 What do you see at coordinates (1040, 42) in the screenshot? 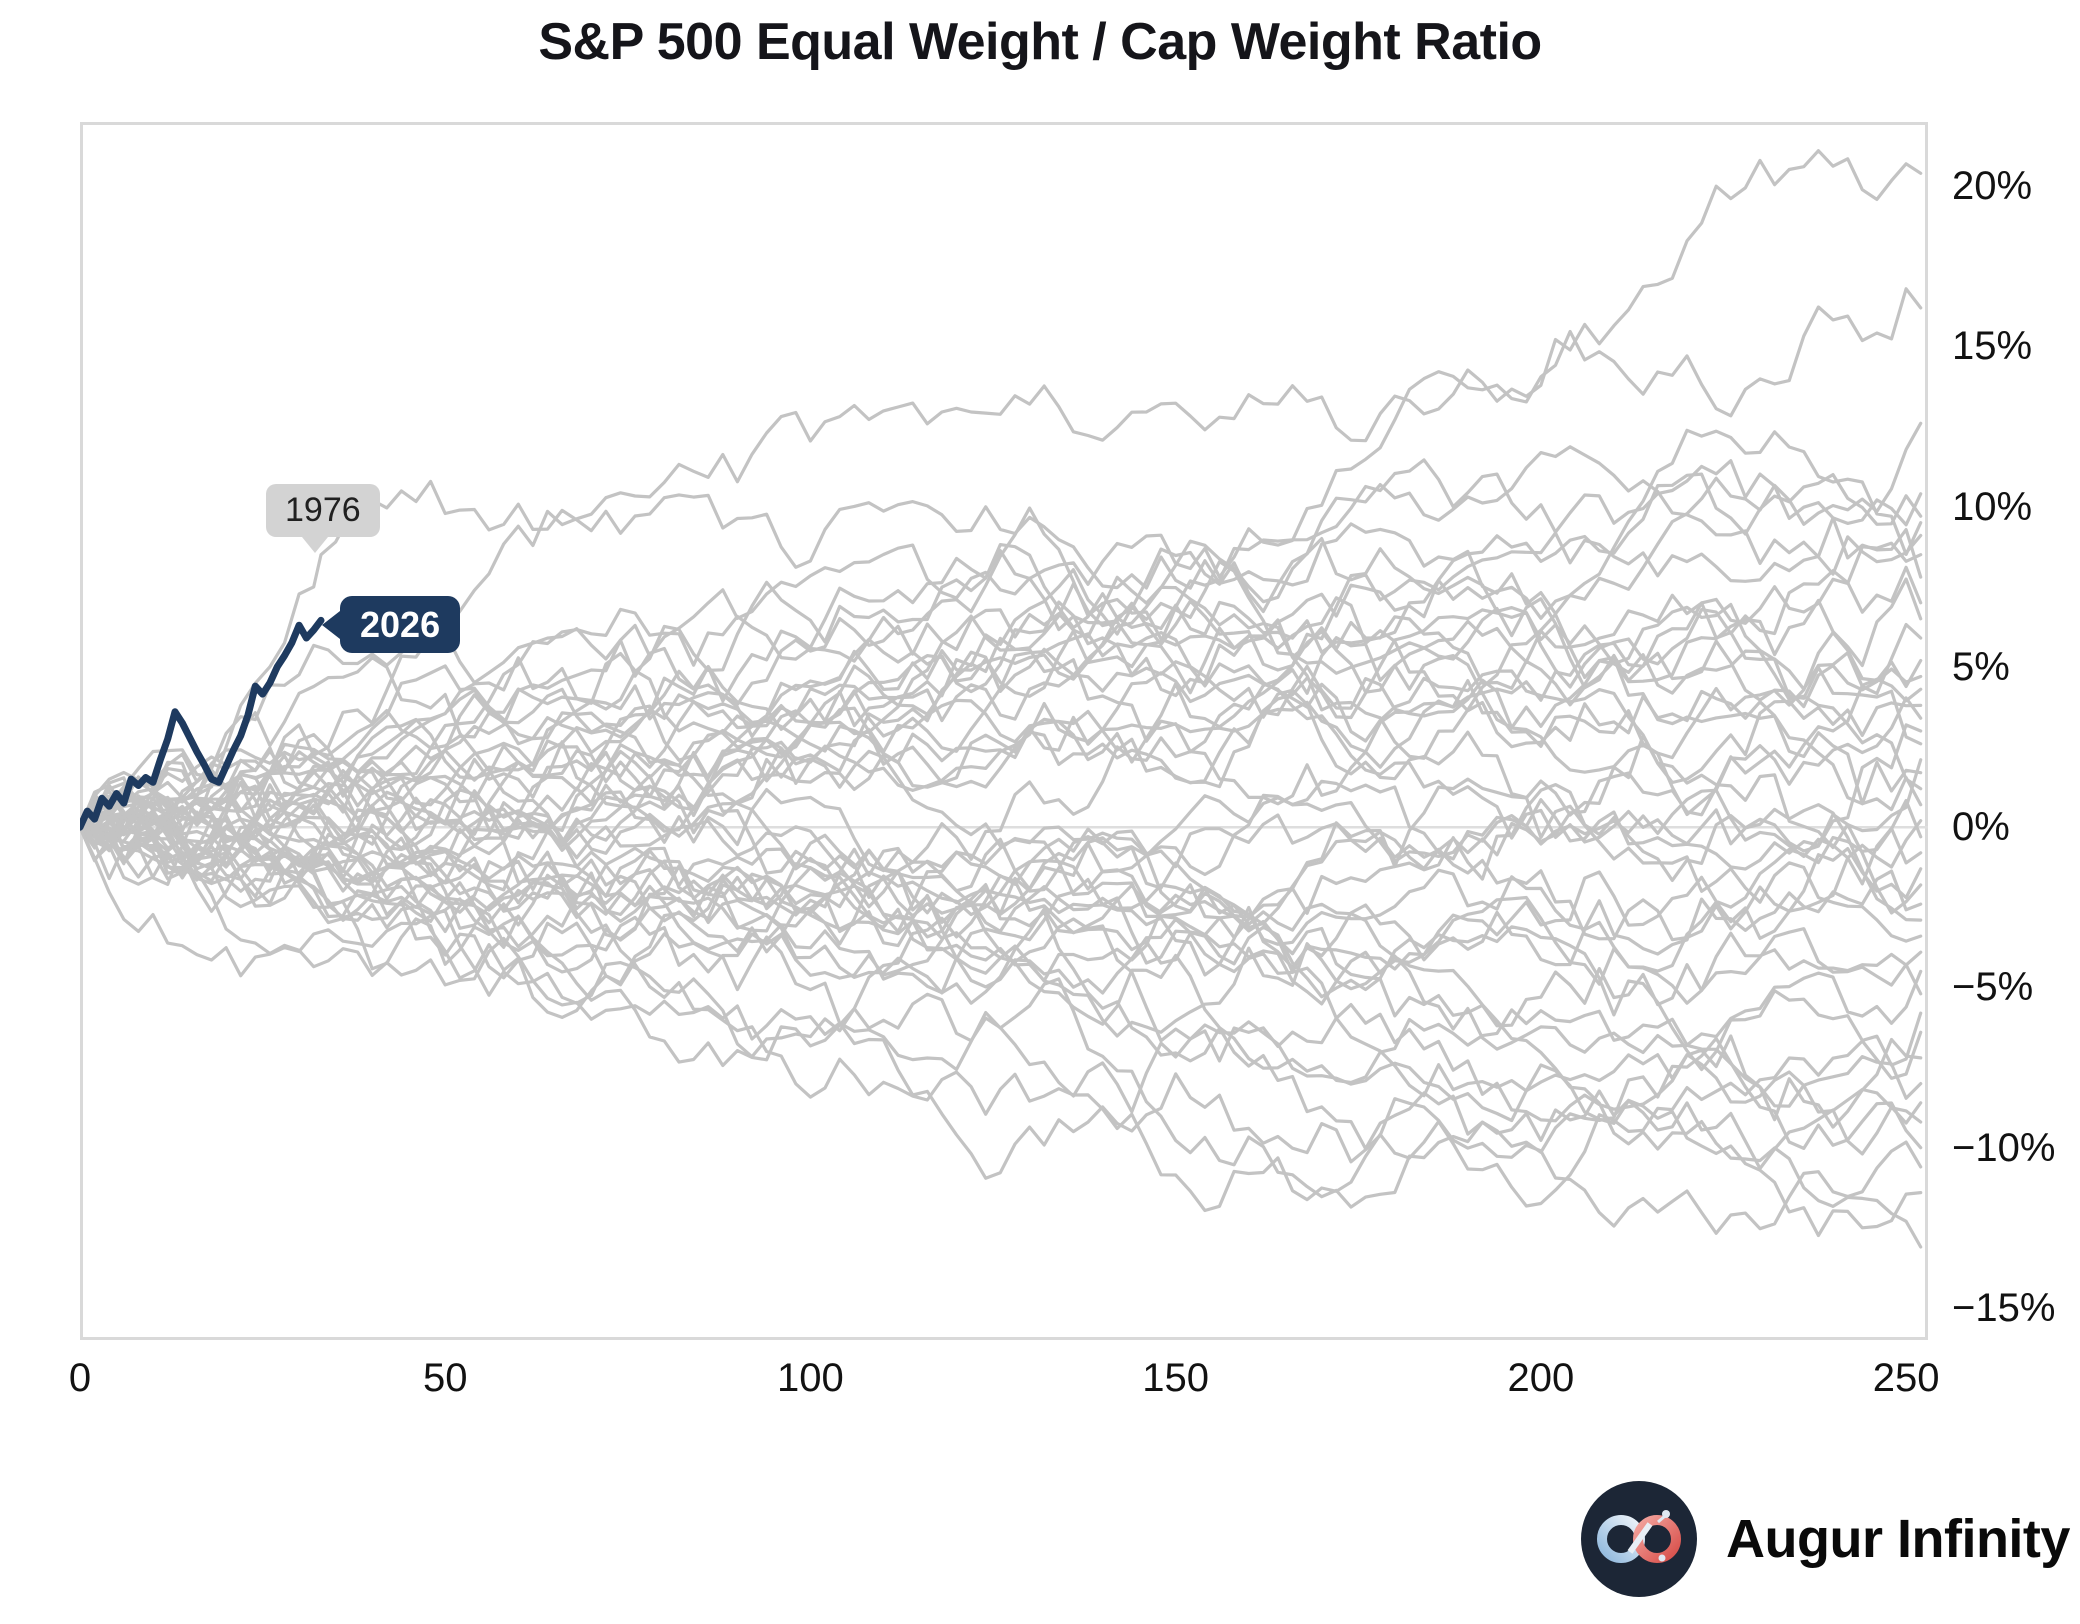
I see `chart-title: S&P 500 Equal Weight / Cap Weight Ratio` at bounding box center [1040, 42].